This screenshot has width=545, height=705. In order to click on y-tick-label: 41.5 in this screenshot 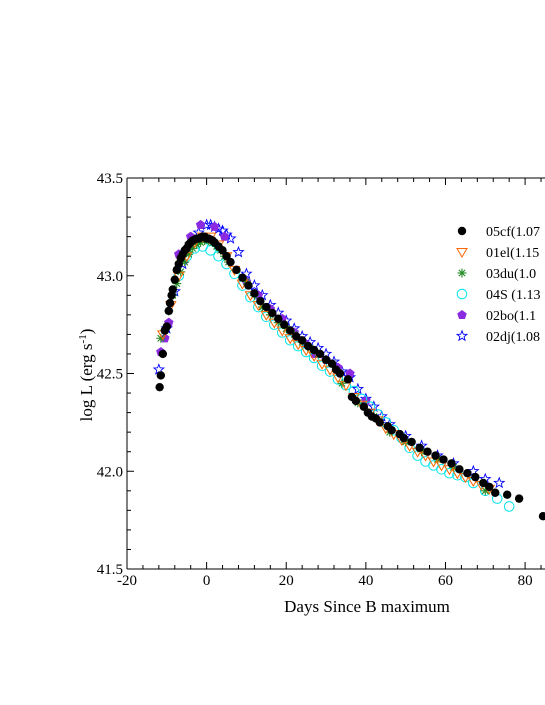, I will do `click(110, 570)`.